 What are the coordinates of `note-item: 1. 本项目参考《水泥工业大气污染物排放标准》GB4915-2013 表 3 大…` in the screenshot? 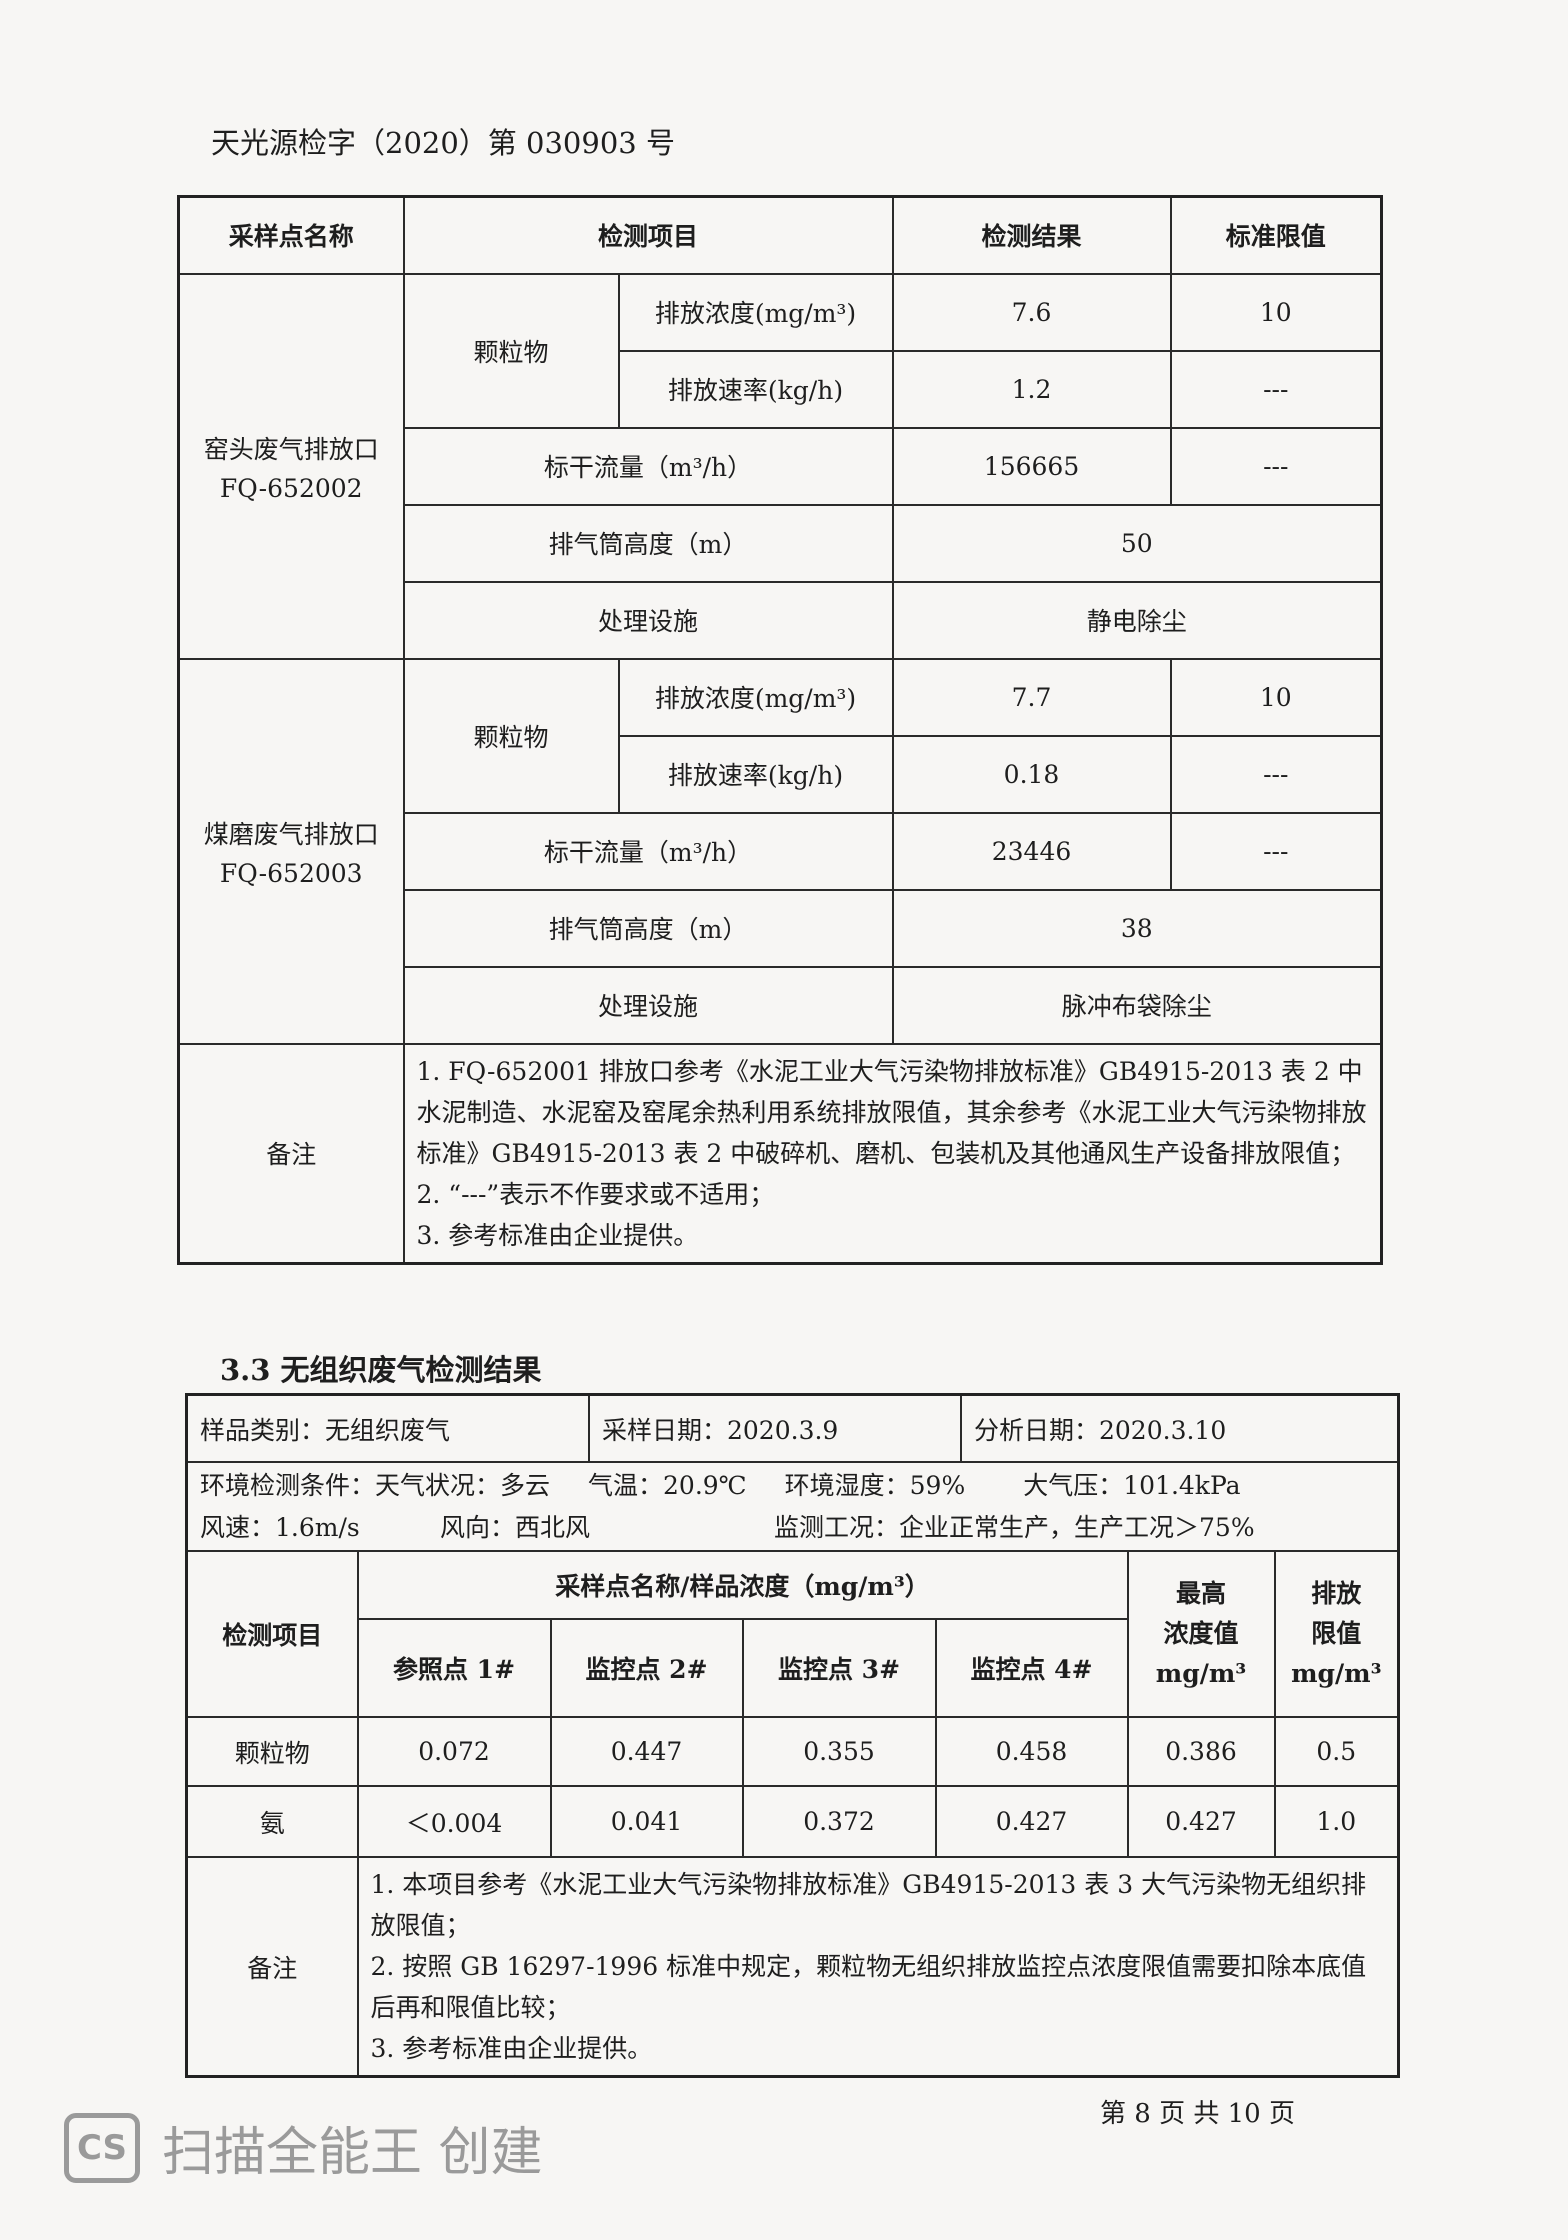 It's located at (868, 1905).